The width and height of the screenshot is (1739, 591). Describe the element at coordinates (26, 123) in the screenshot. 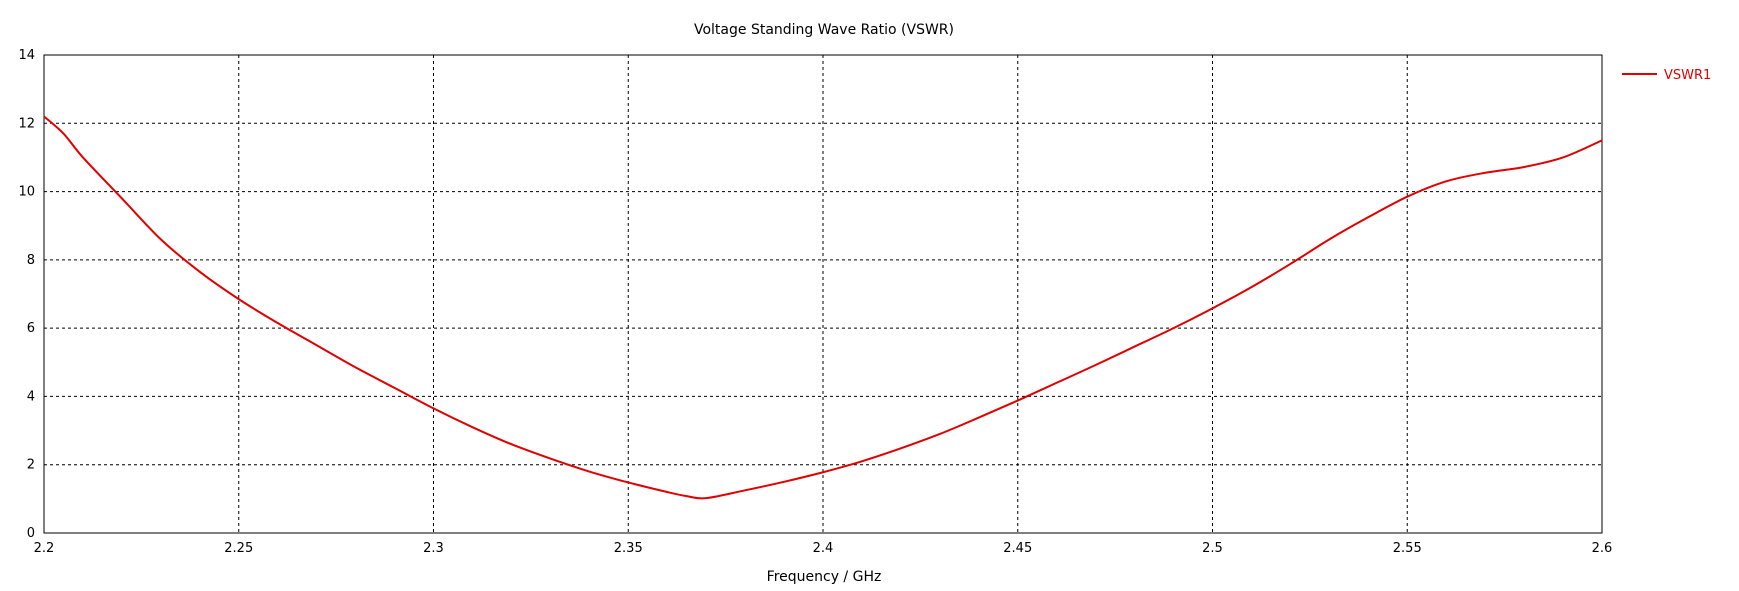

I see `y-tick-label: 12` at that location.